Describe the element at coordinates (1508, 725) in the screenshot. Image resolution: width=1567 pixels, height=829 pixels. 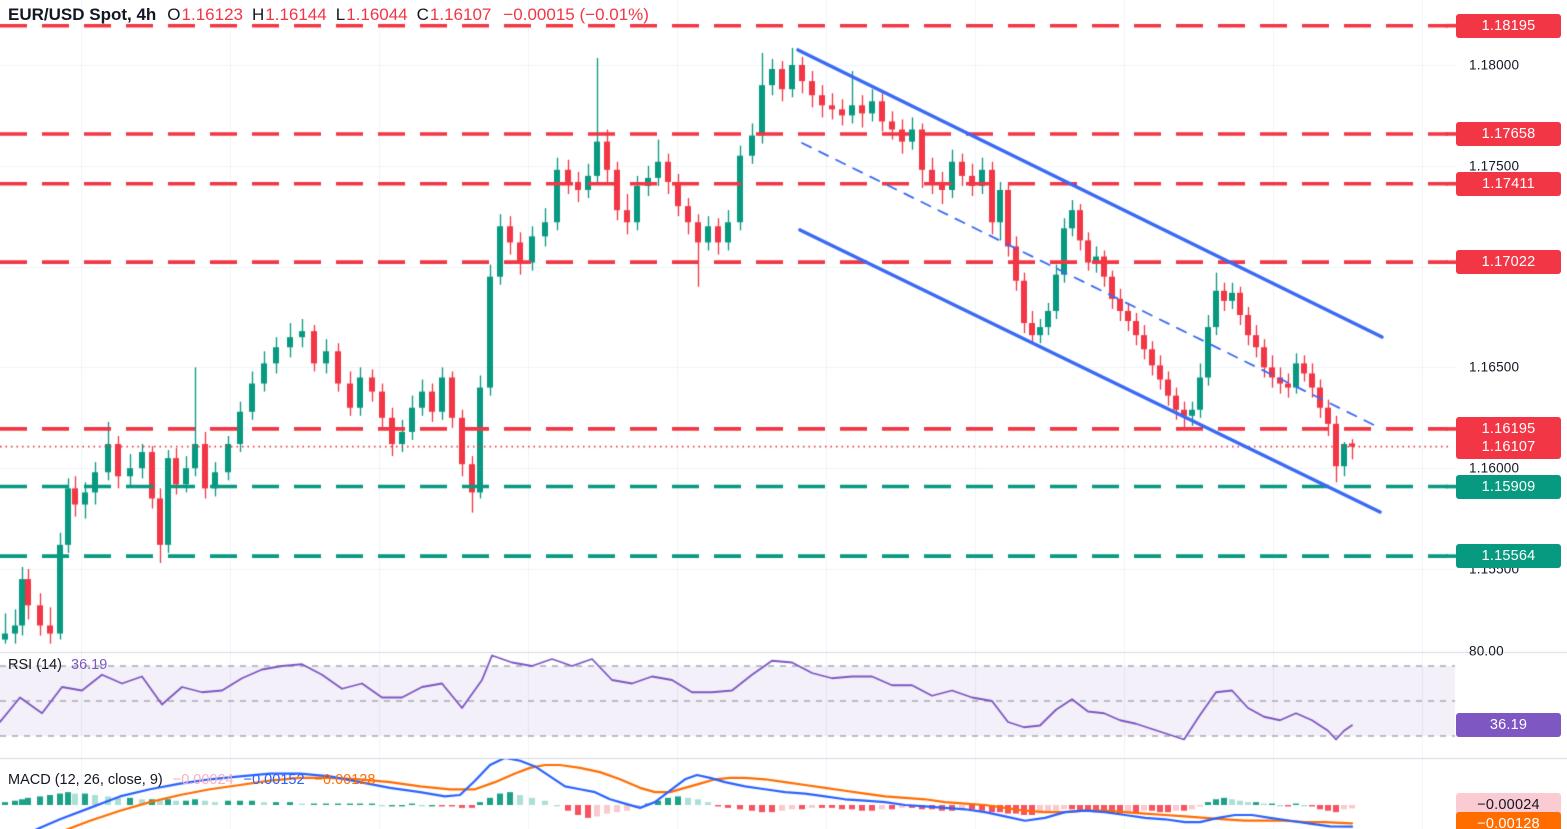
I see `price-badge-36.19: 36.19` at that location.